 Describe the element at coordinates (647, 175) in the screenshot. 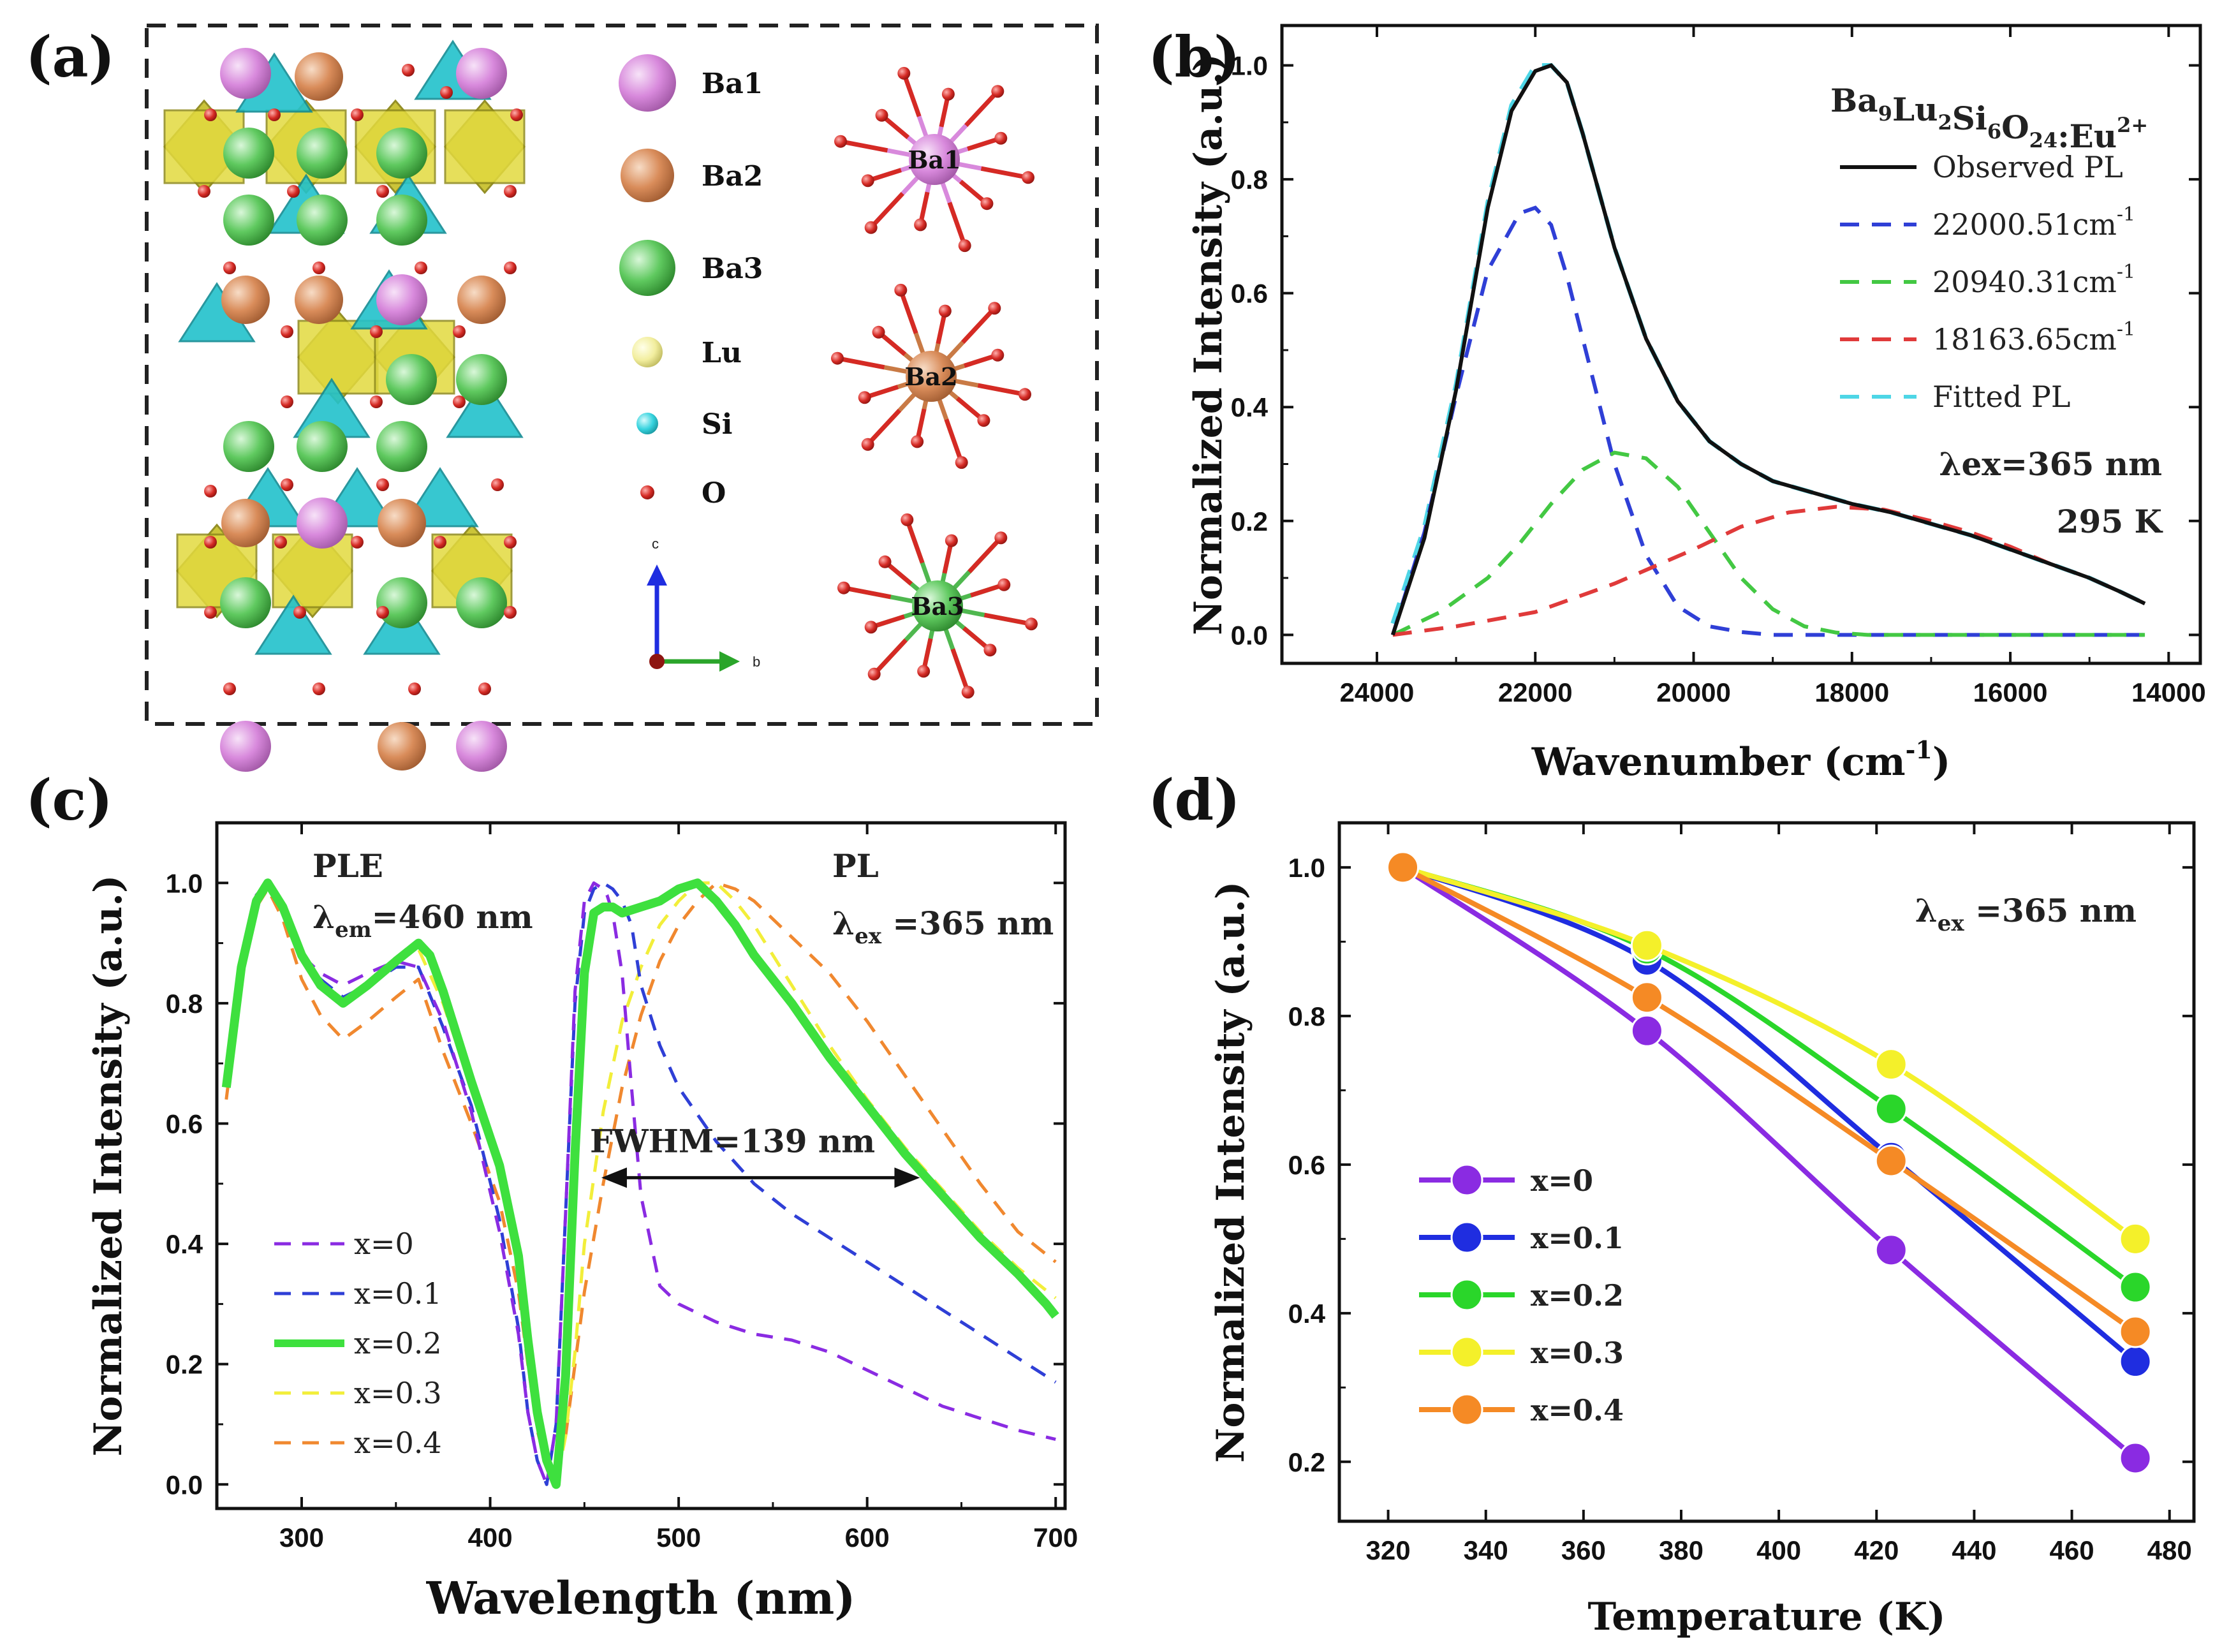

I see `legend-ba2-sphere` at that location.